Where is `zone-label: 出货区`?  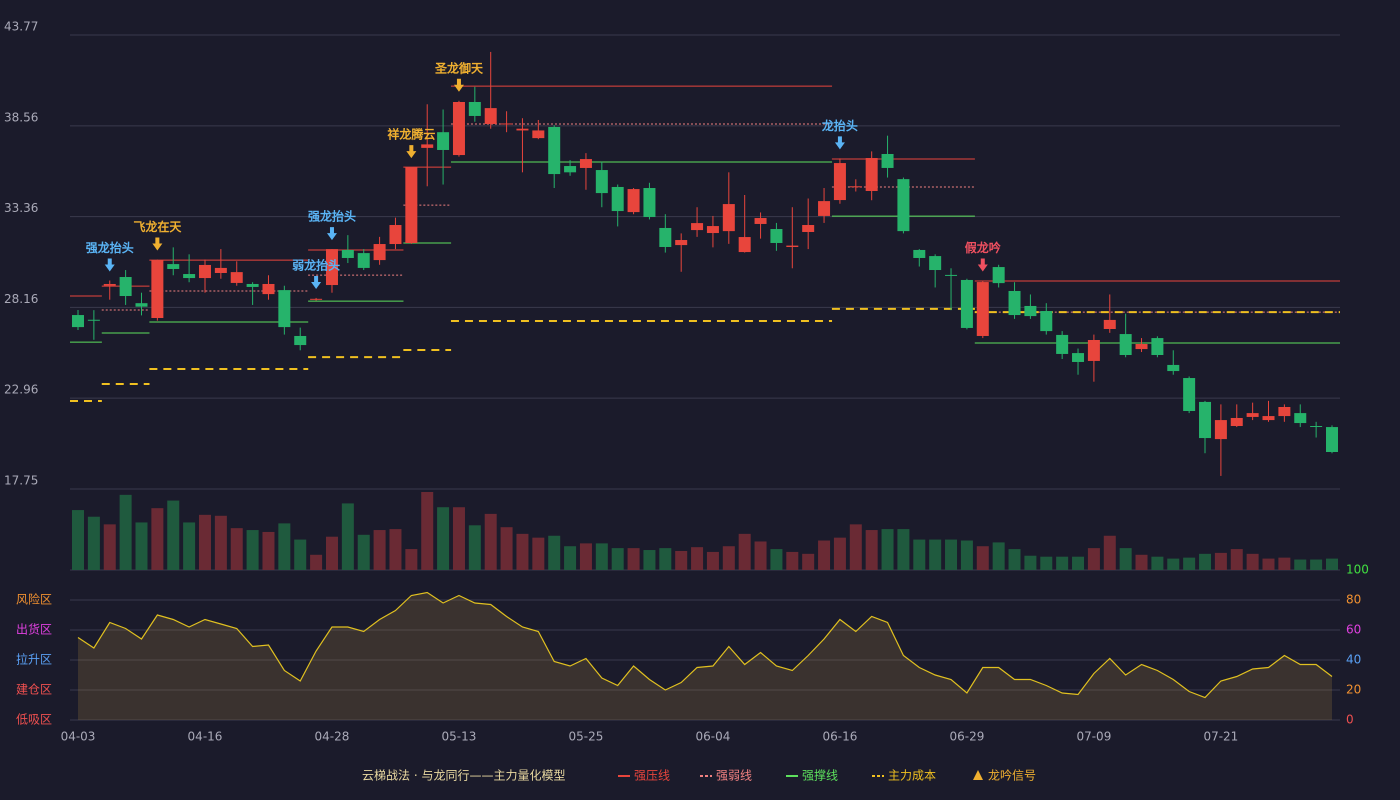
zone-label: 出货区 is located at coordinates (34, 629).